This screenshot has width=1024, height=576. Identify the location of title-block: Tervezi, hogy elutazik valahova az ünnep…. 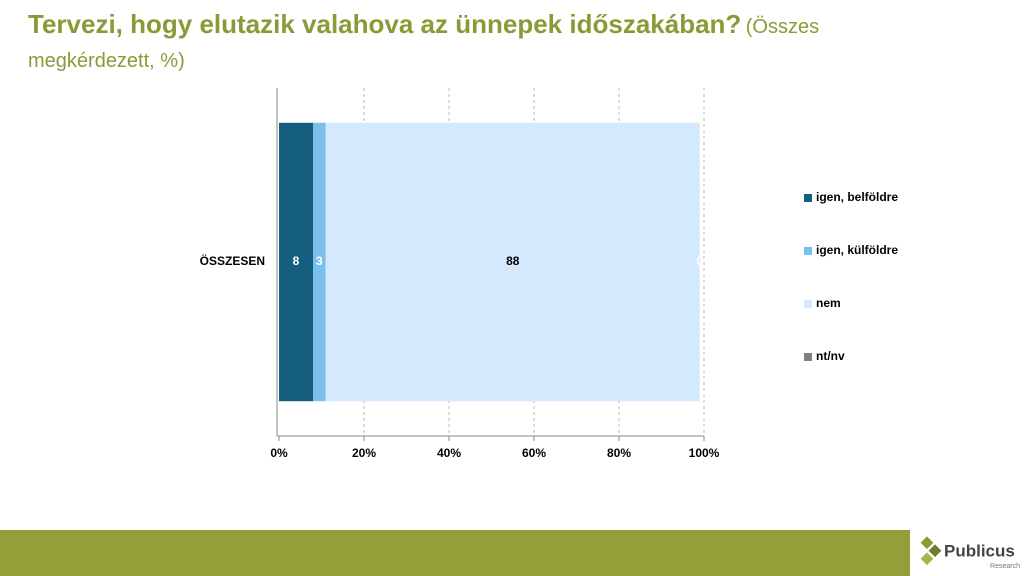
(468, 43).